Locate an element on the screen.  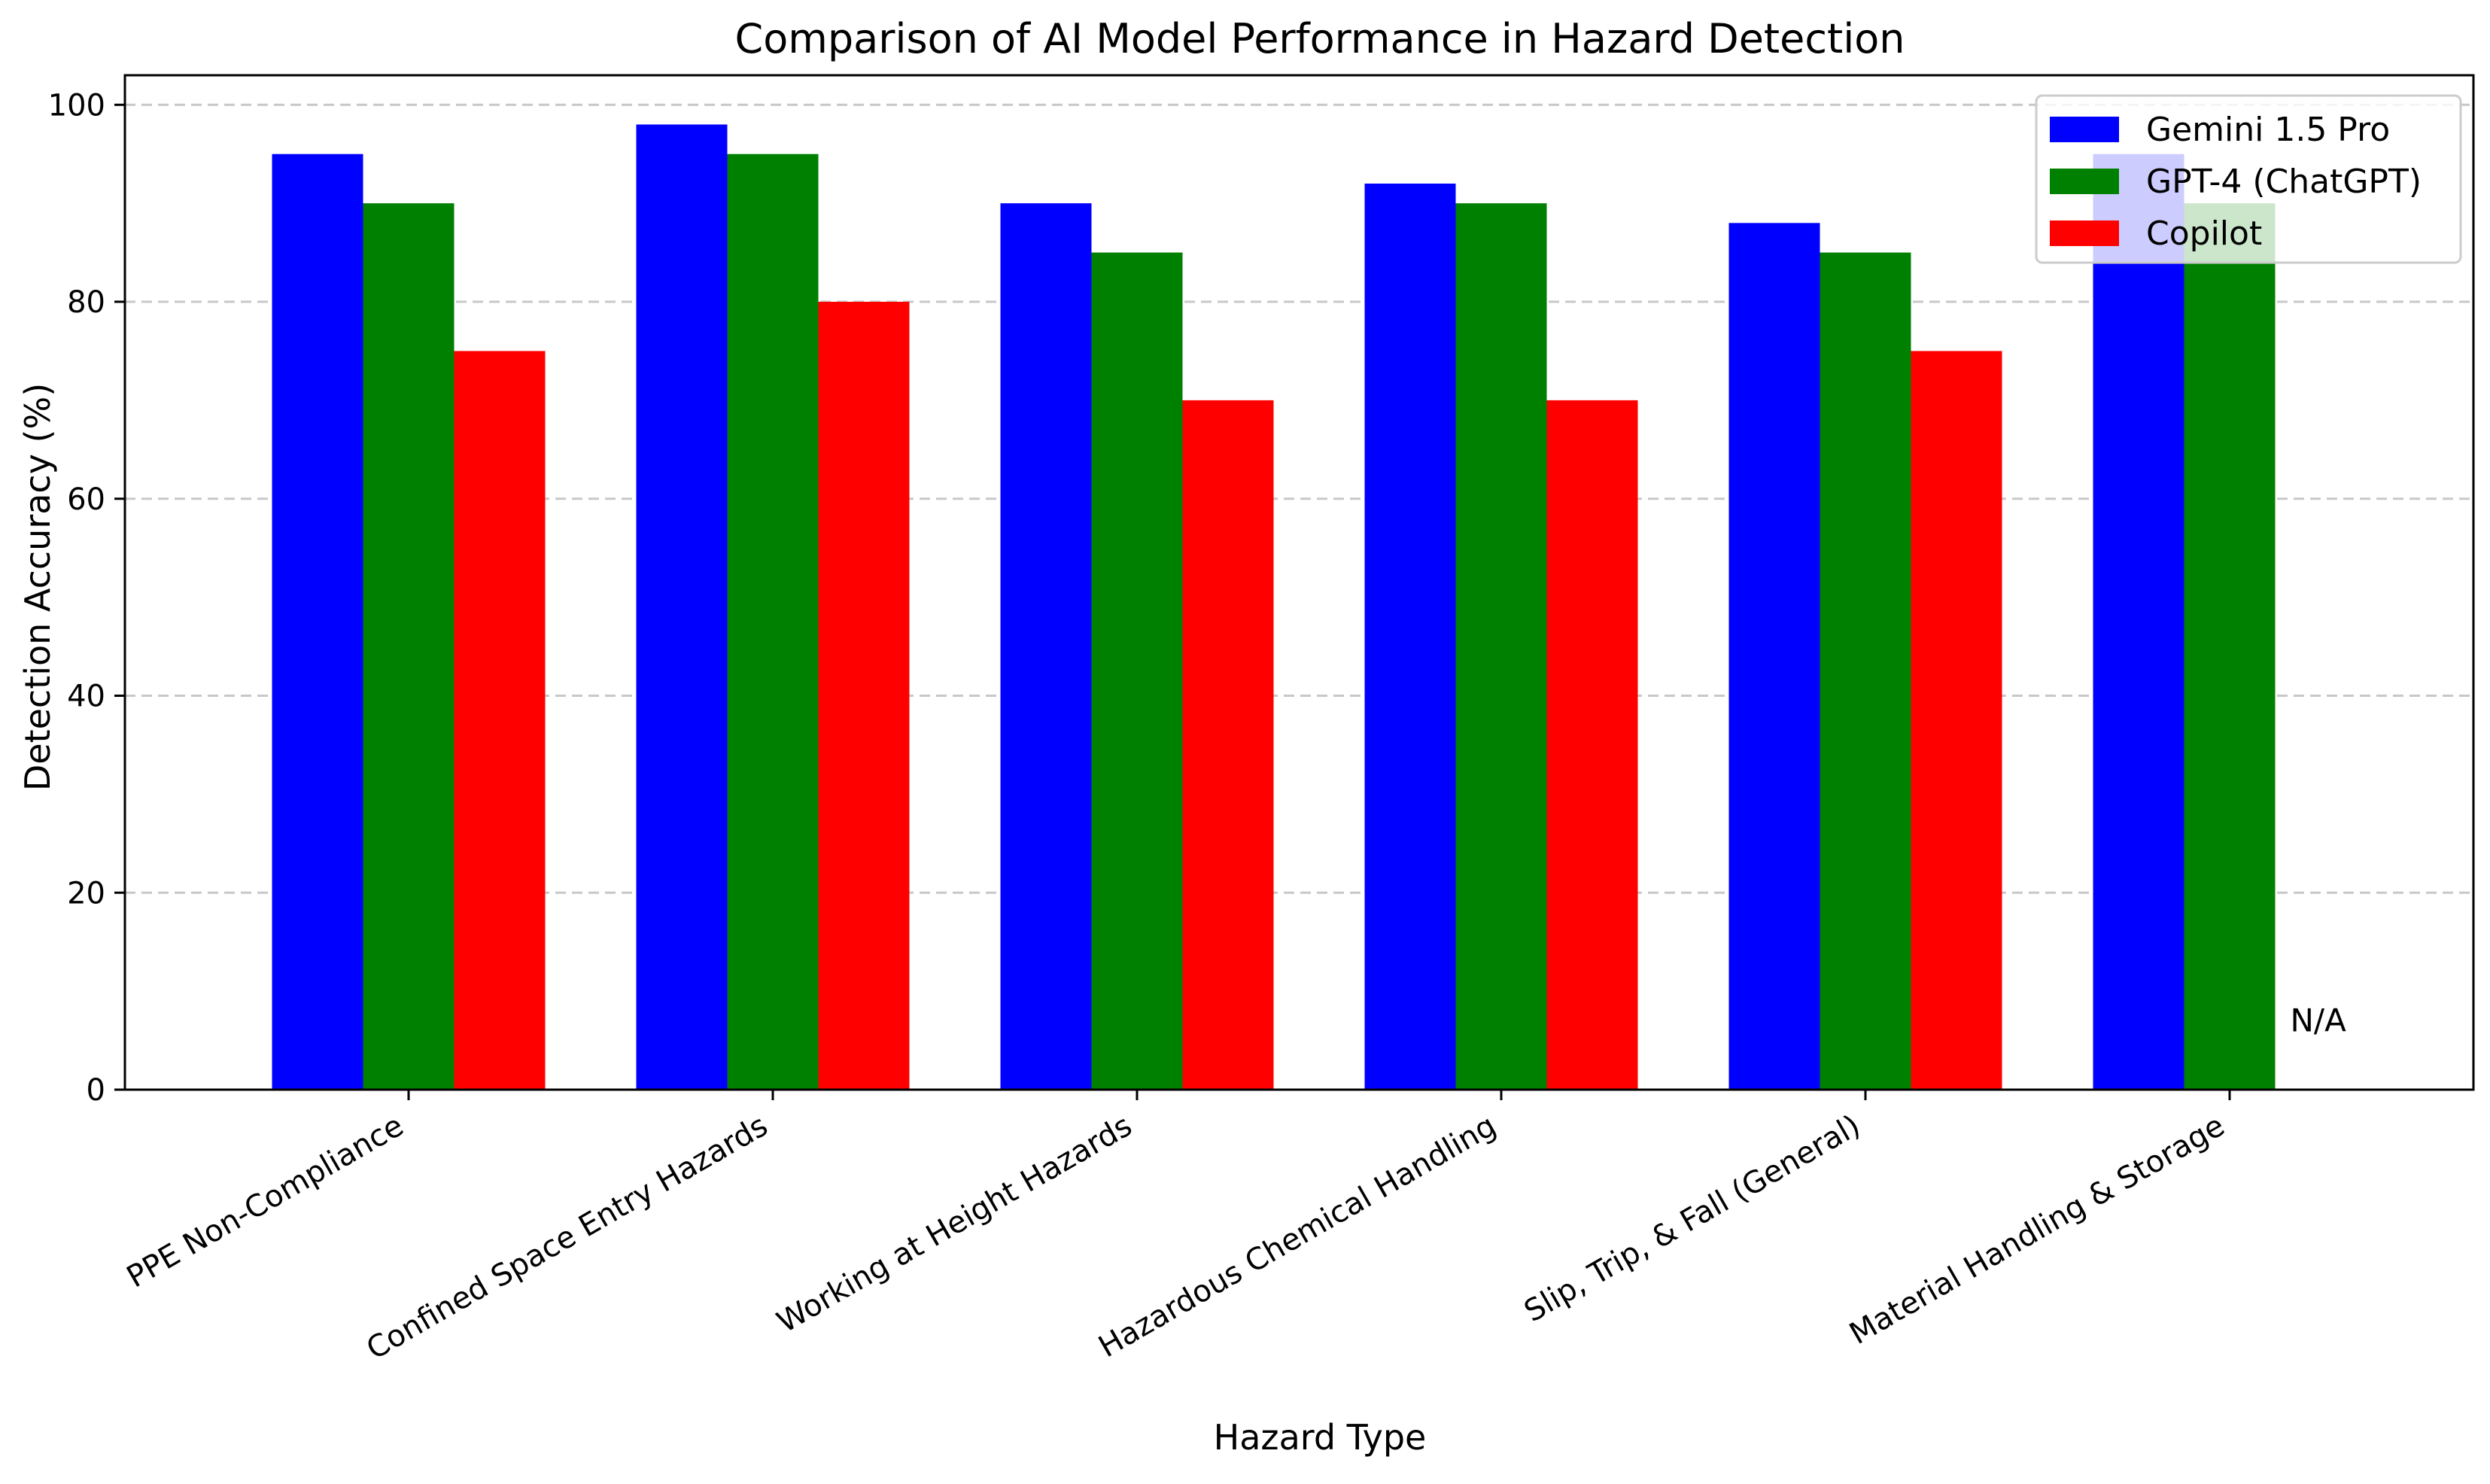
legend-label-gemini-1-5-pro: Gemini 1.5 Pro is located at coordinates (2268, 130).